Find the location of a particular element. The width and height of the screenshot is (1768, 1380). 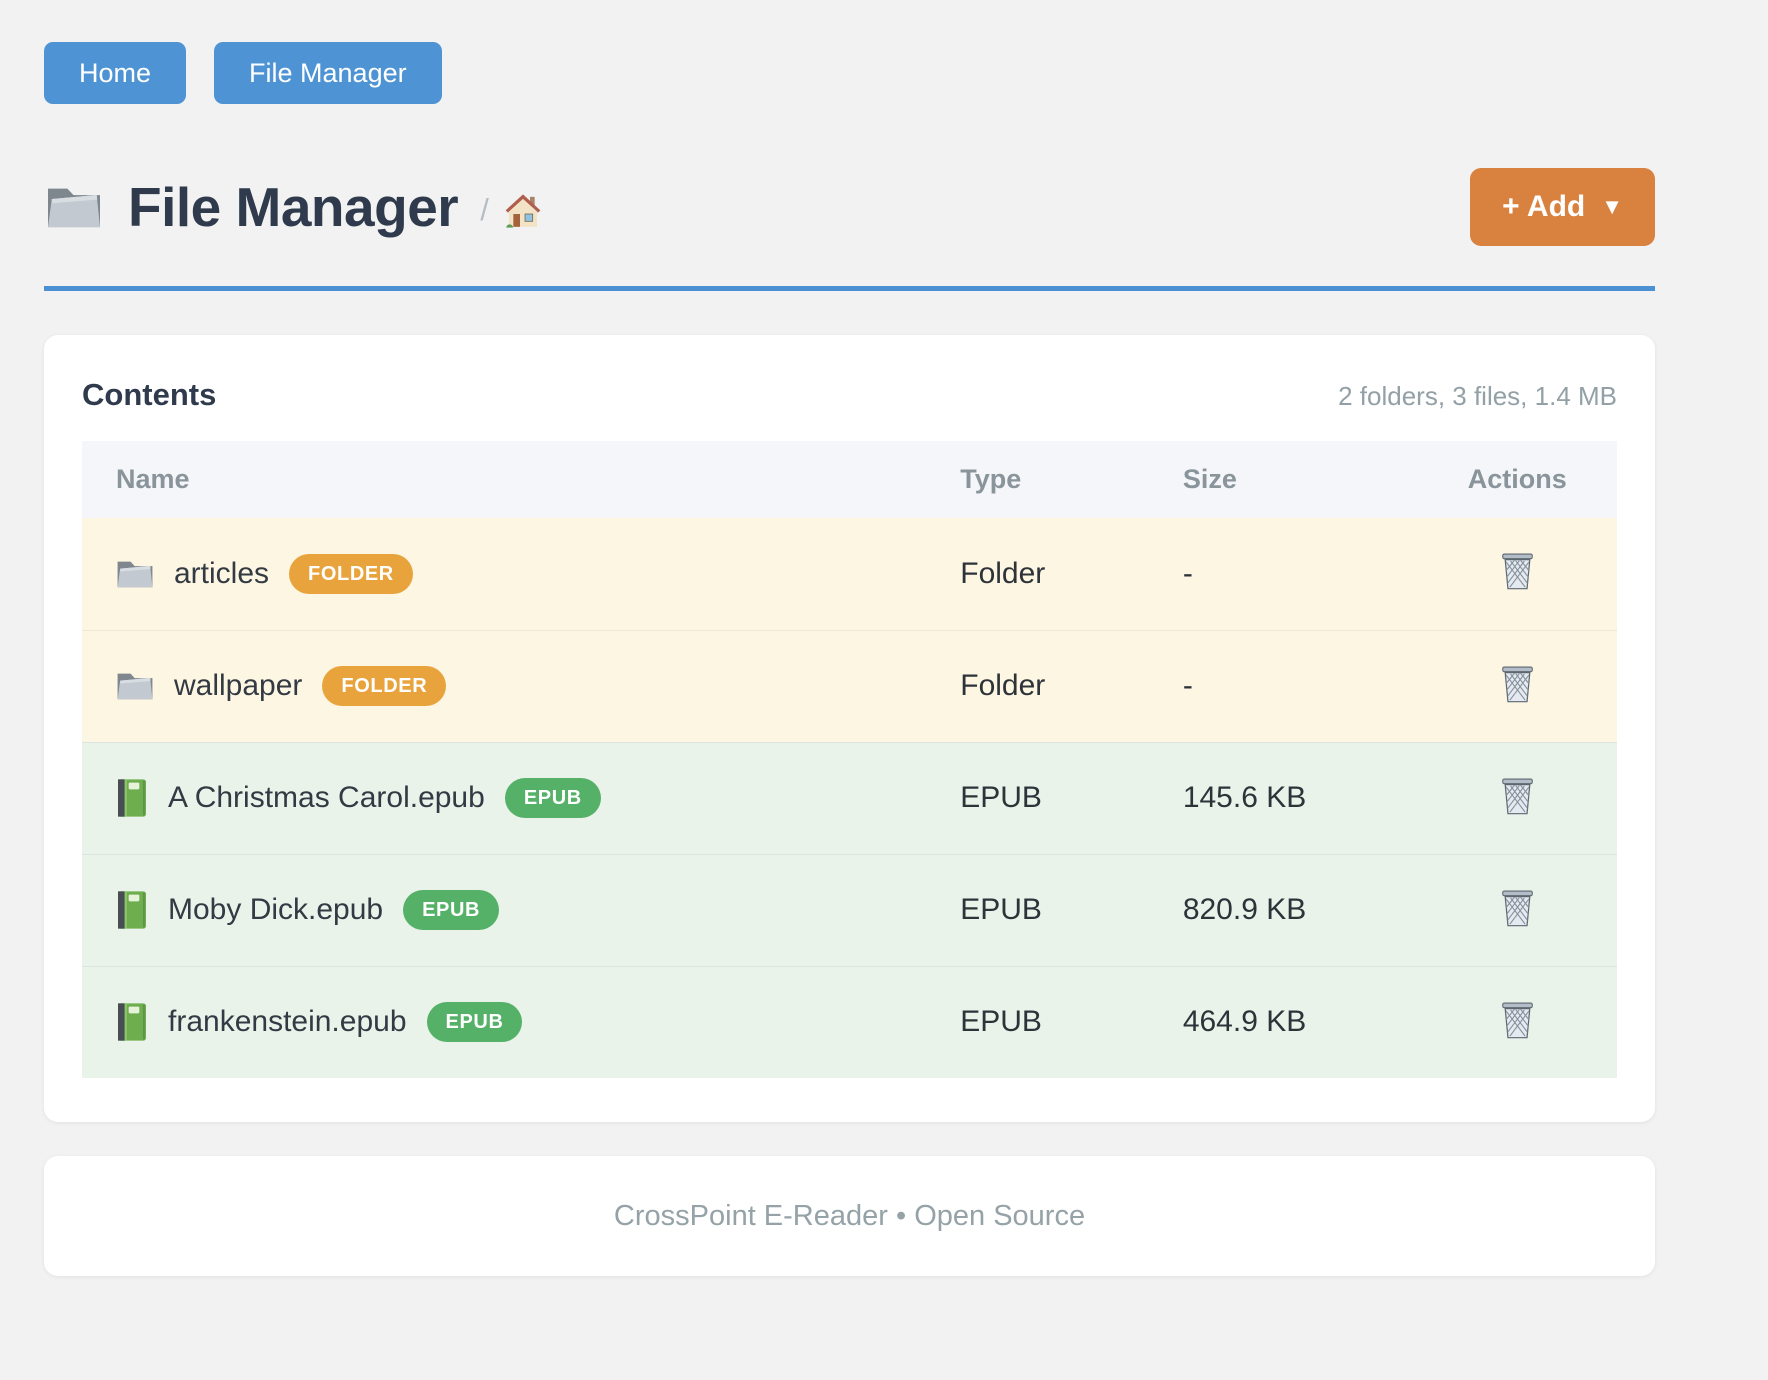

file-name-link: articles is located at coordinates (222, 573).